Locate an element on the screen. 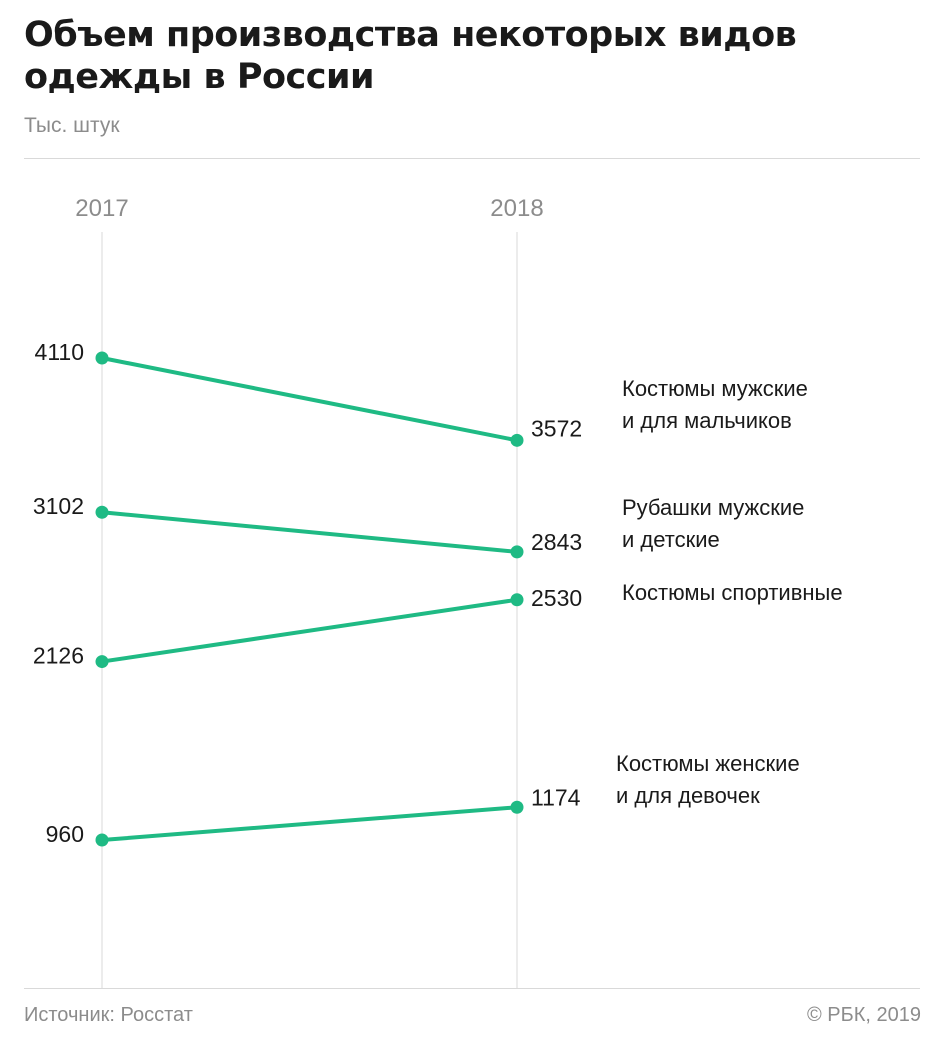  series-label-line: и детские is located at coordinates (671, 539).